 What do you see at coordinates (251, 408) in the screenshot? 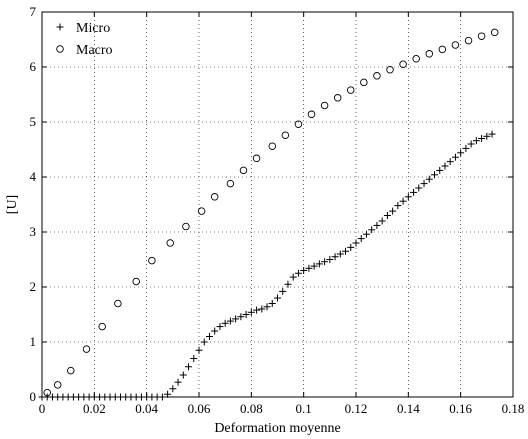
I see `x-tick-label: 0.08` at bounding box center [251, 408].